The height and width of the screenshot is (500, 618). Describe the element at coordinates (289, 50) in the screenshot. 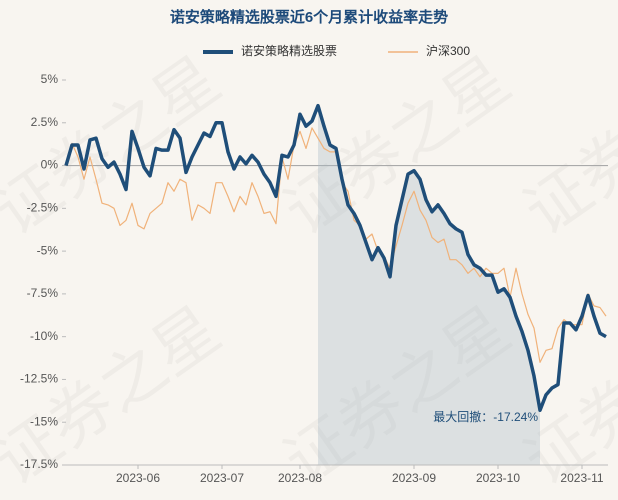

I see `legend-label: 诺安策略精选股票` at that location.